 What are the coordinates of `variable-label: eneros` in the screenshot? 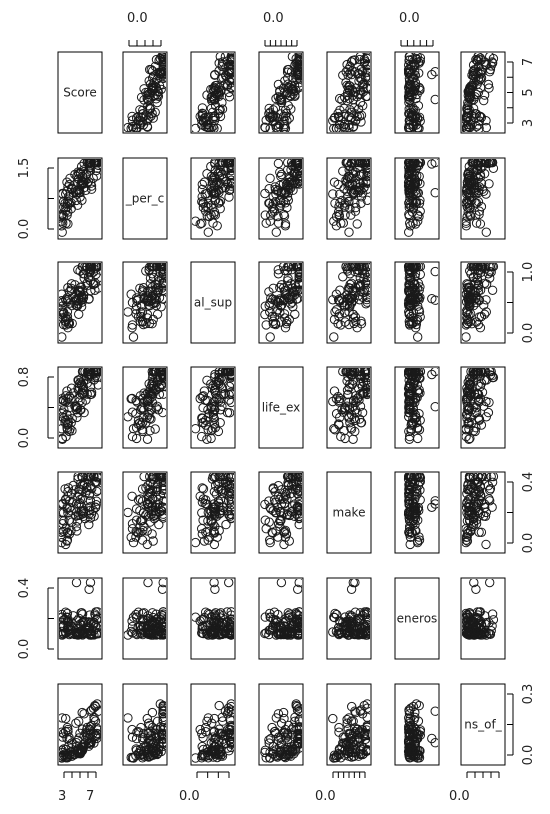 It's located at (417, 619).